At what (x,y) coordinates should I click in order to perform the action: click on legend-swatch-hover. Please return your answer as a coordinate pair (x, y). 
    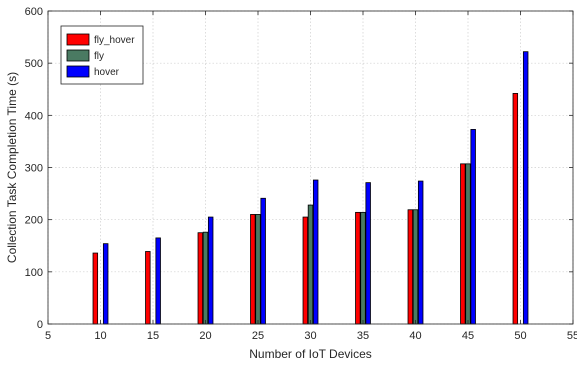
    Looking at the image, I should click on (78, 71).